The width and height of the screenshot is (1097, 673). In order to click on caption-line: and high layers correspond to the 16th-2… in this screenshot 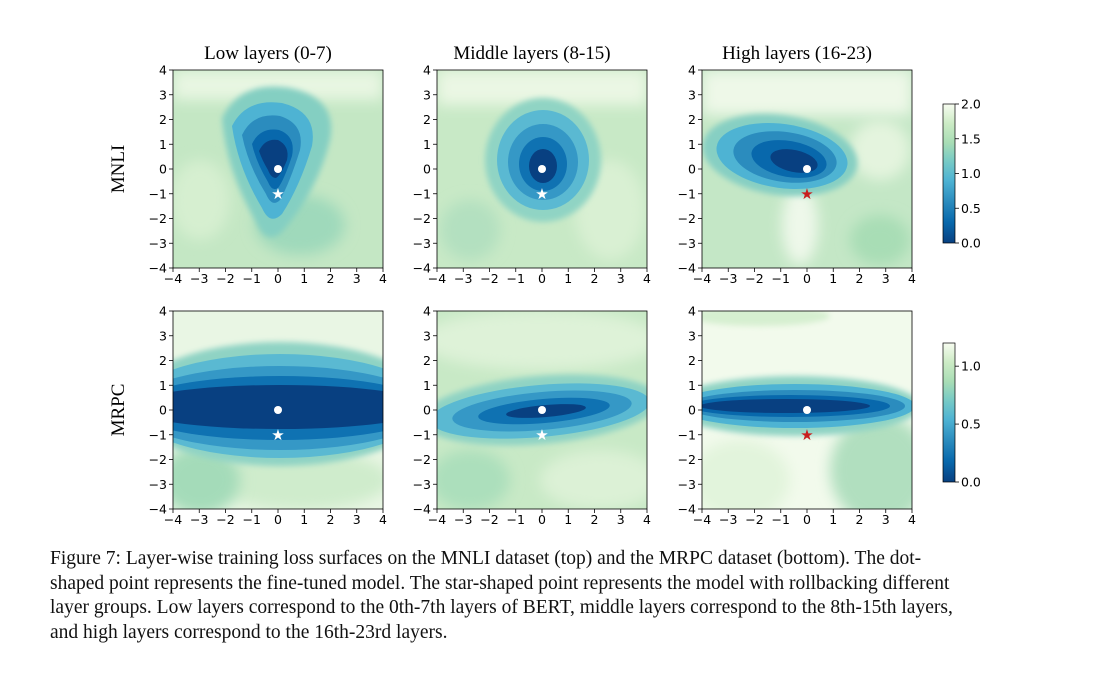, I will do `click(249, 632)`.